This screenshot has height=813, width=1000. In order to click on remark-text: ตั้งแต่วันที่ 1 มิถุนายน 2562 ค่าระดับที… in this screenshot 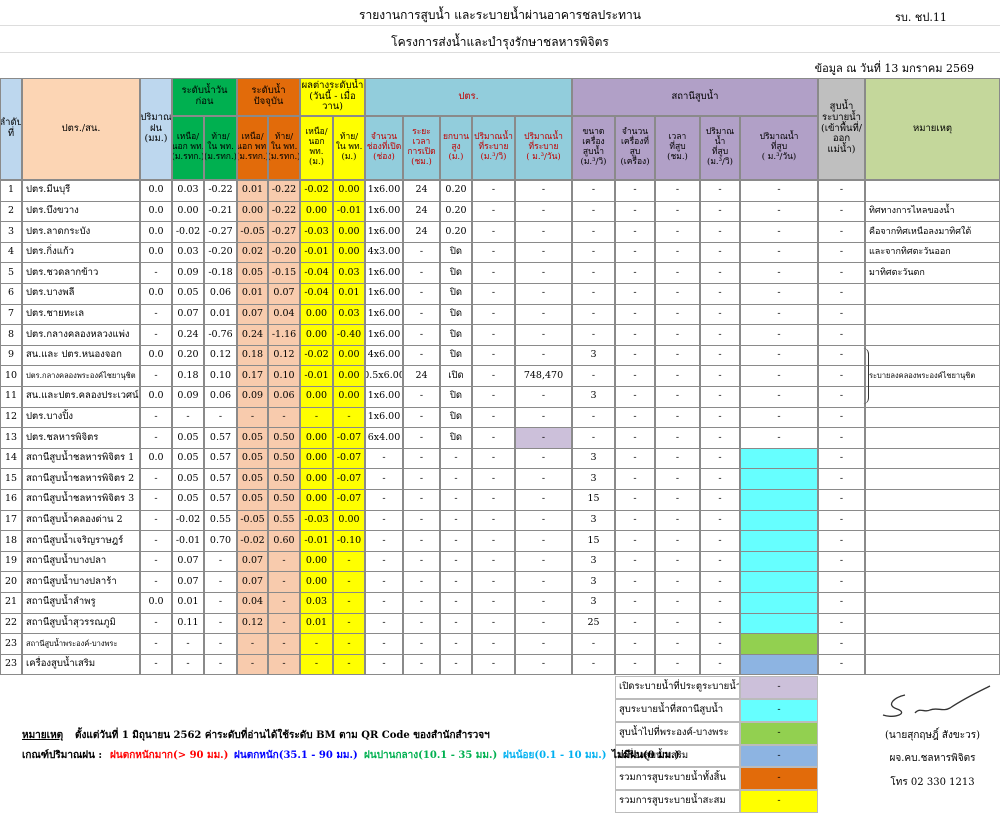, I will do `click(282, 735)`.